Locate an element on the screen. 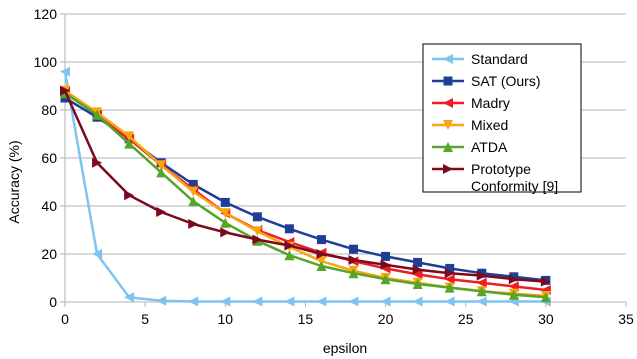 Image resolution: width=637 pixels, height=359 pixels. y-tick-label-60: 60 is located at coordinates (49, 158).